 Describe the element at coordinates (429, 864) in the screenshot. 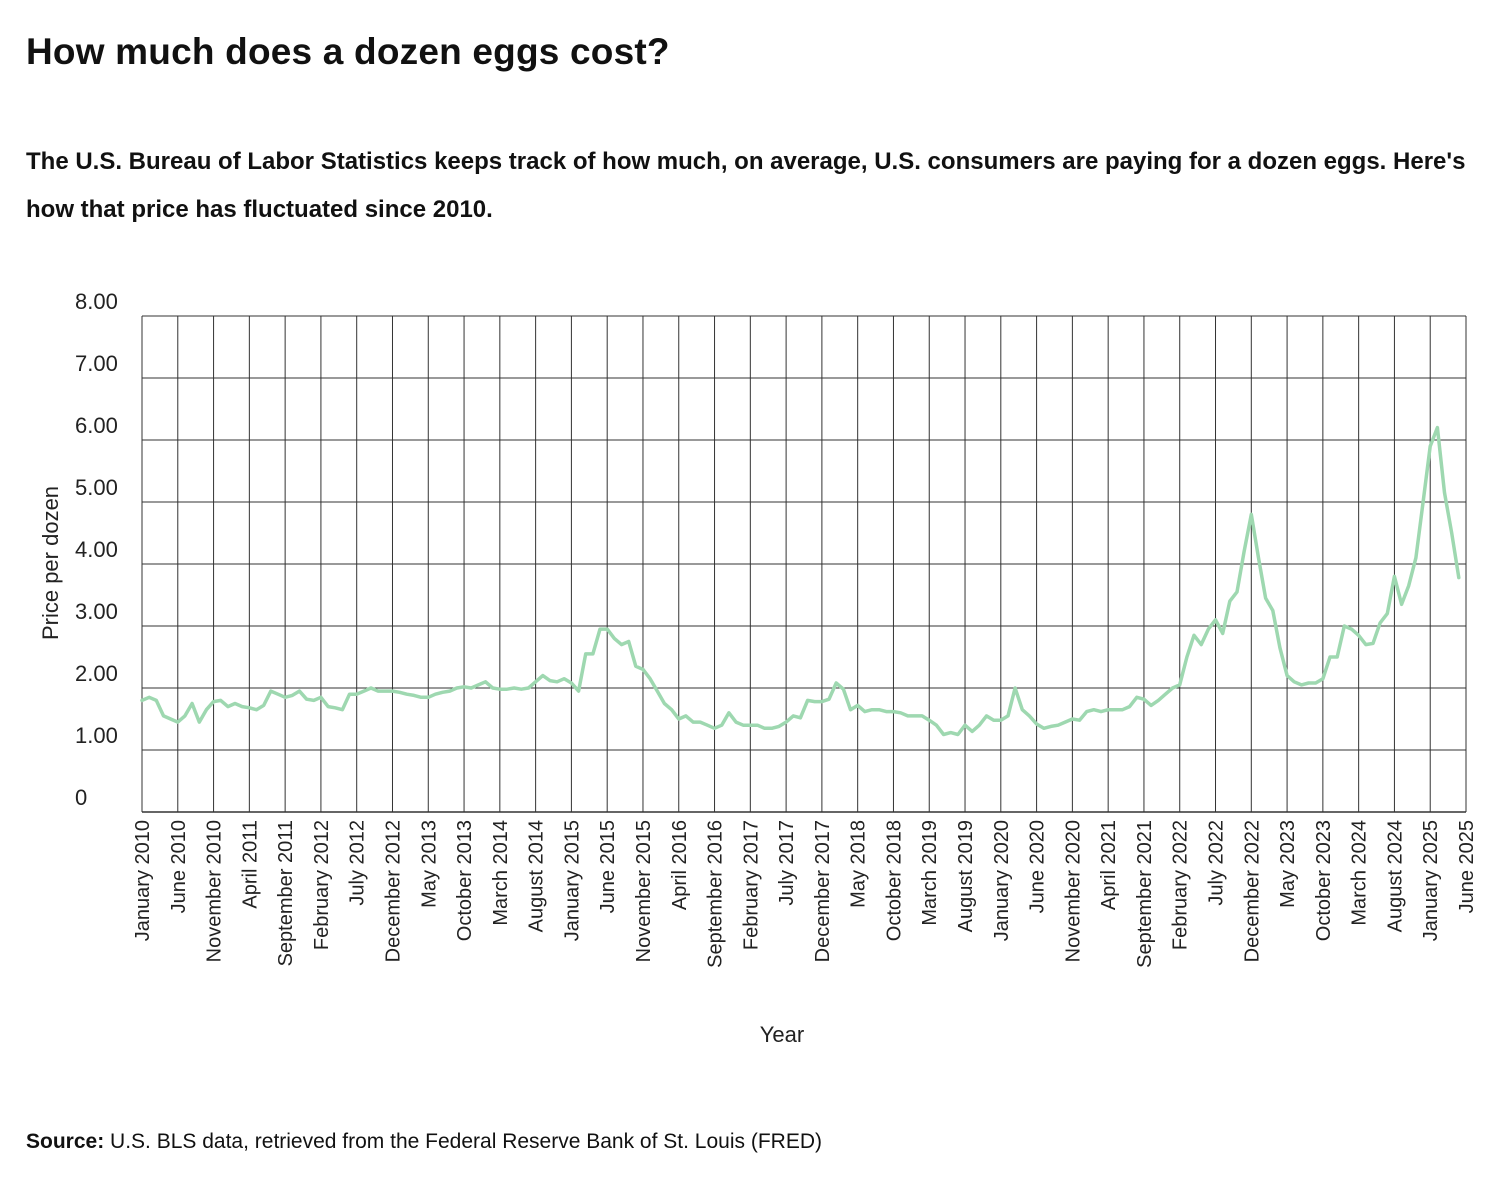

I see `x-tick-label: May 2013` at that location.